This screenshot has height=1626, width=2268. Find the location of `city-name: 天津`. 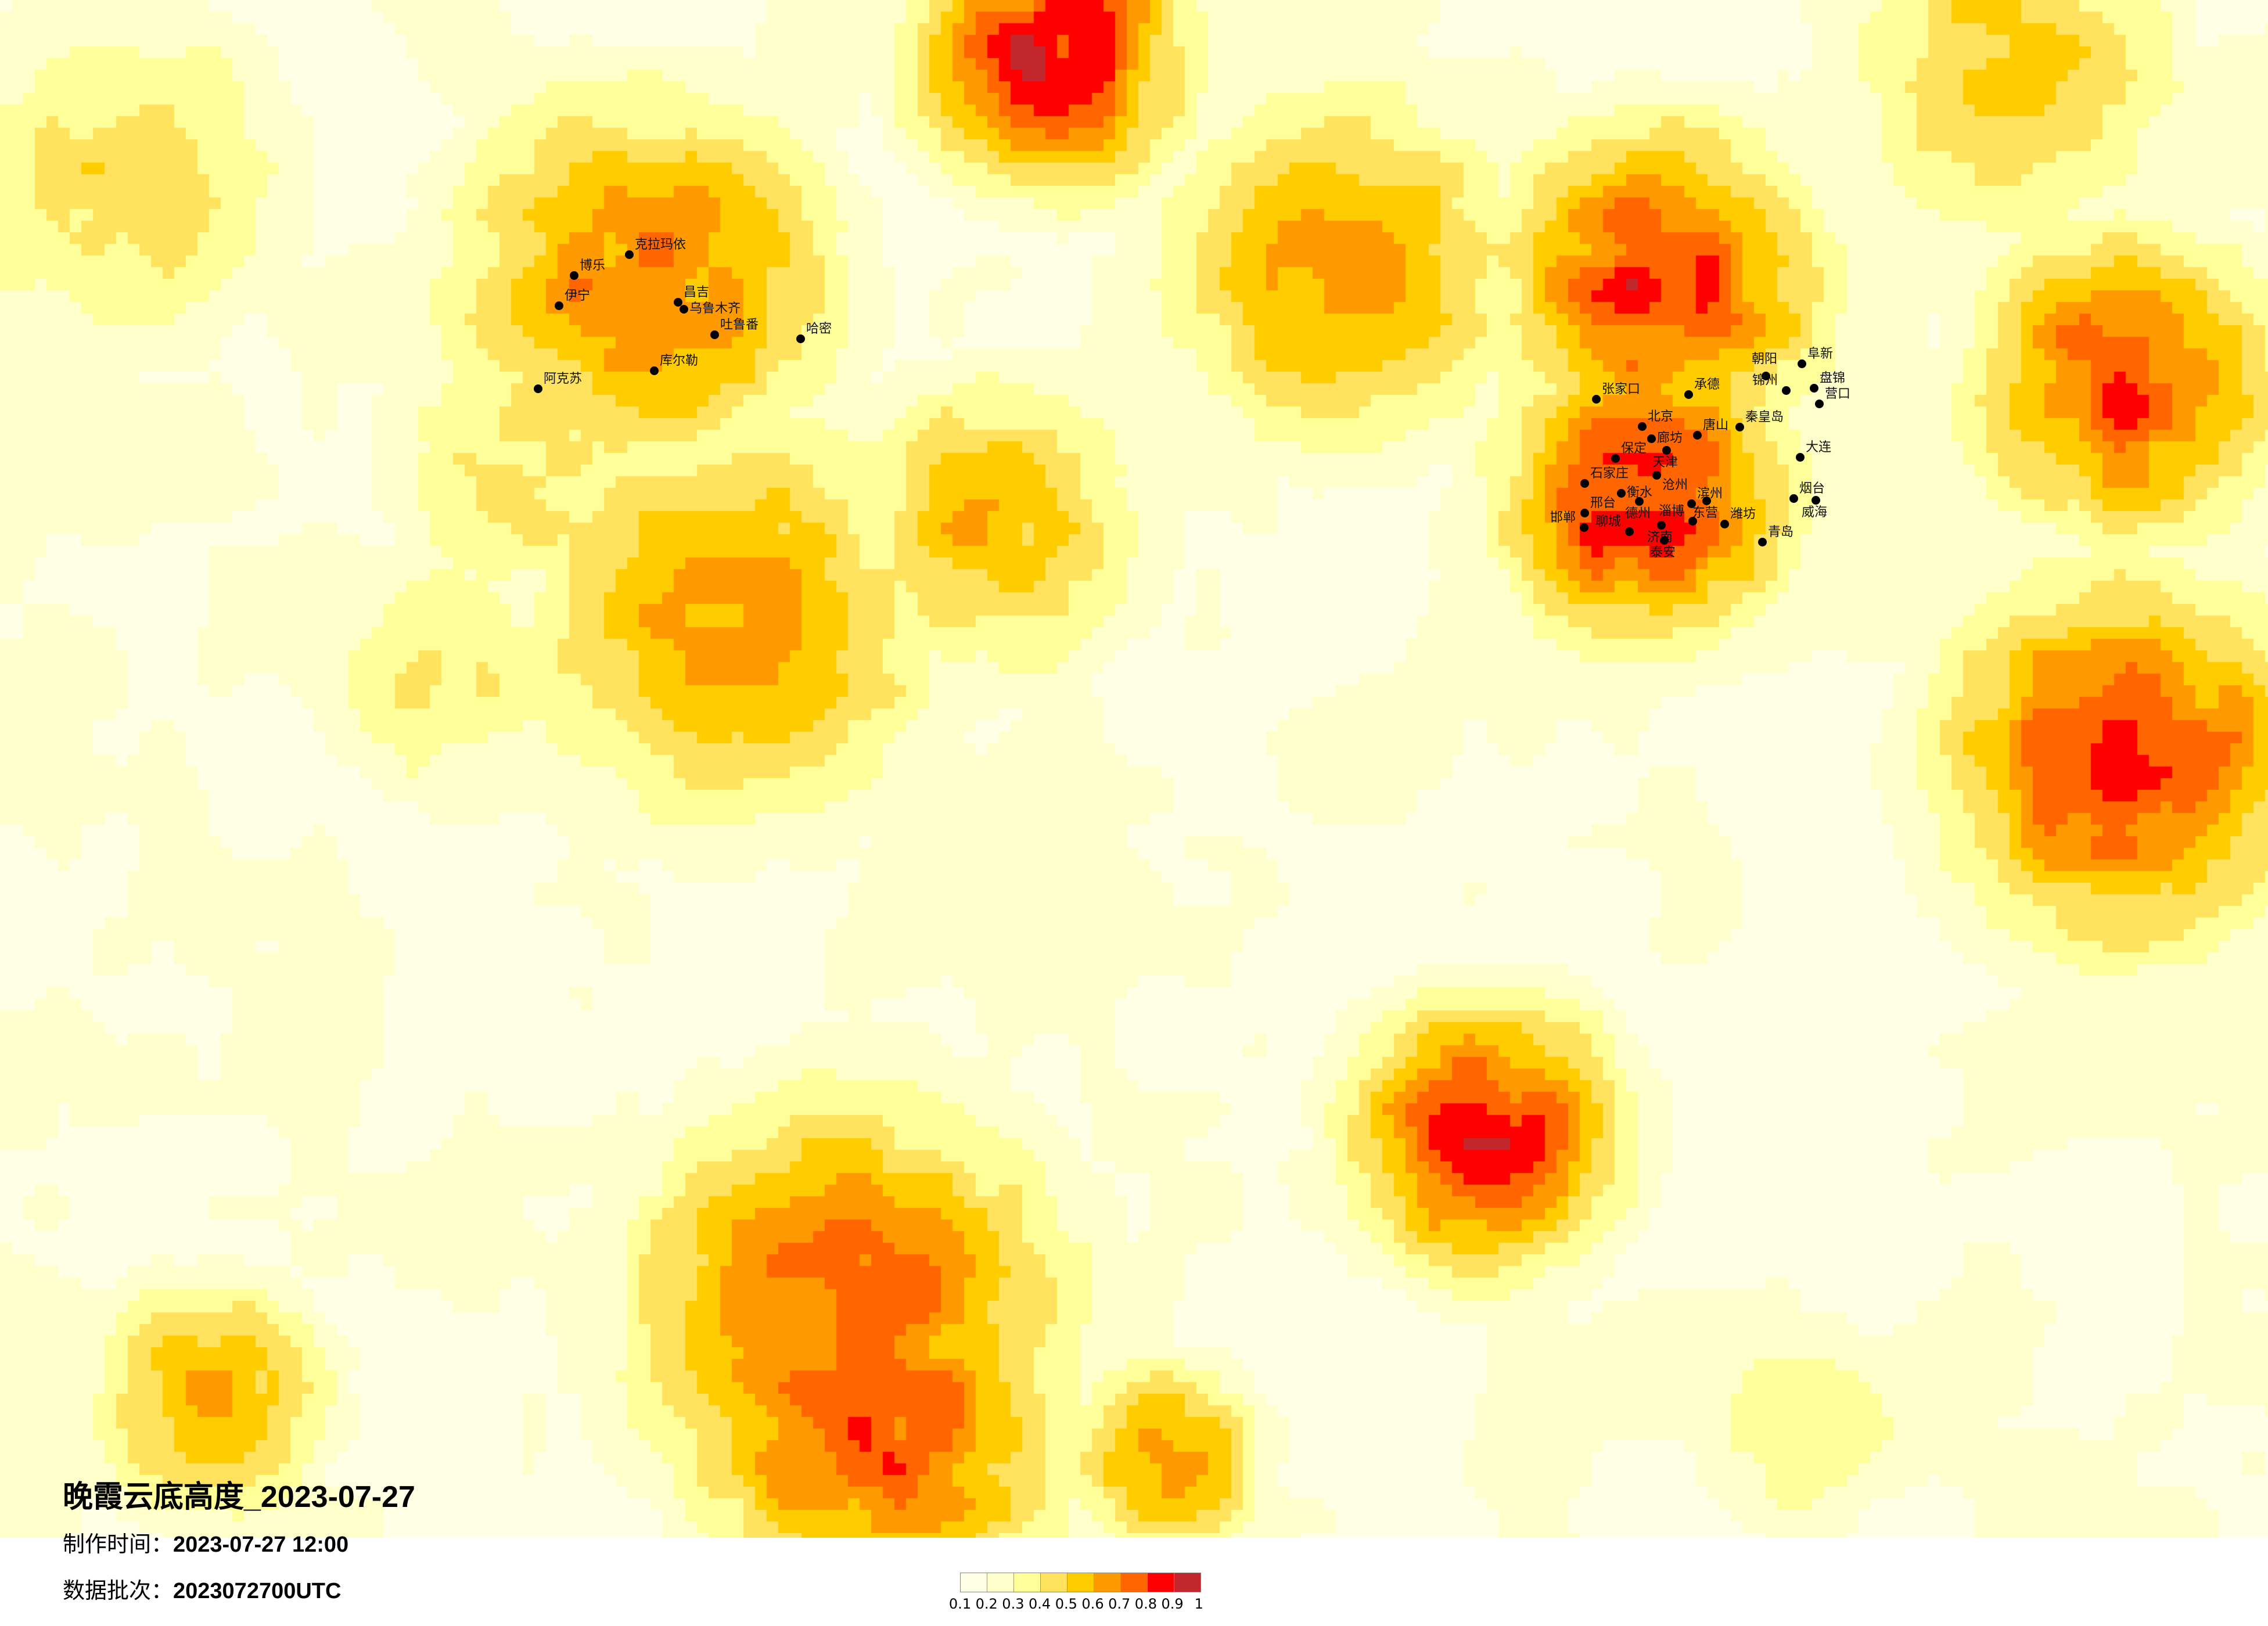

city-name: 天津 is located at coordinates (1665, 462).